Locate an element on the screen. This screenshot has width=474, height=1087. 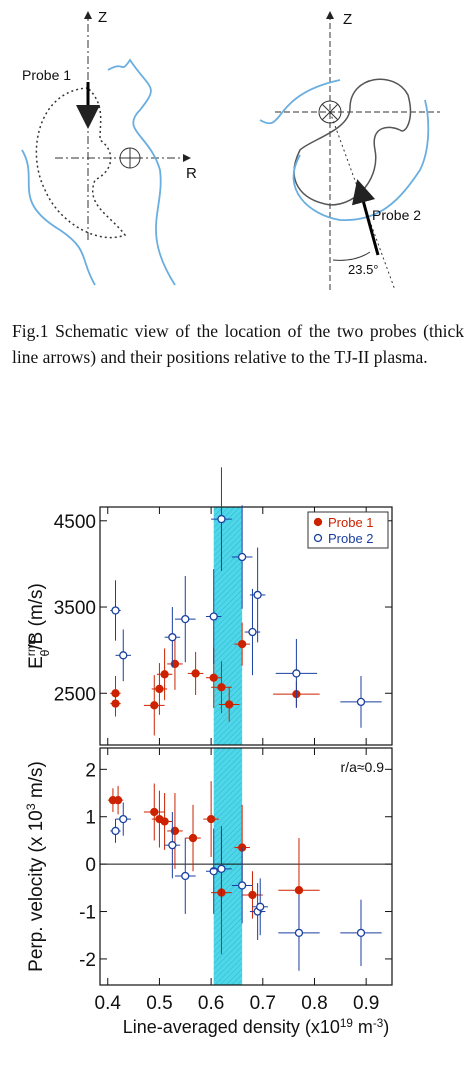
y-tick-label: 2 is located at coordinates (90, 770).